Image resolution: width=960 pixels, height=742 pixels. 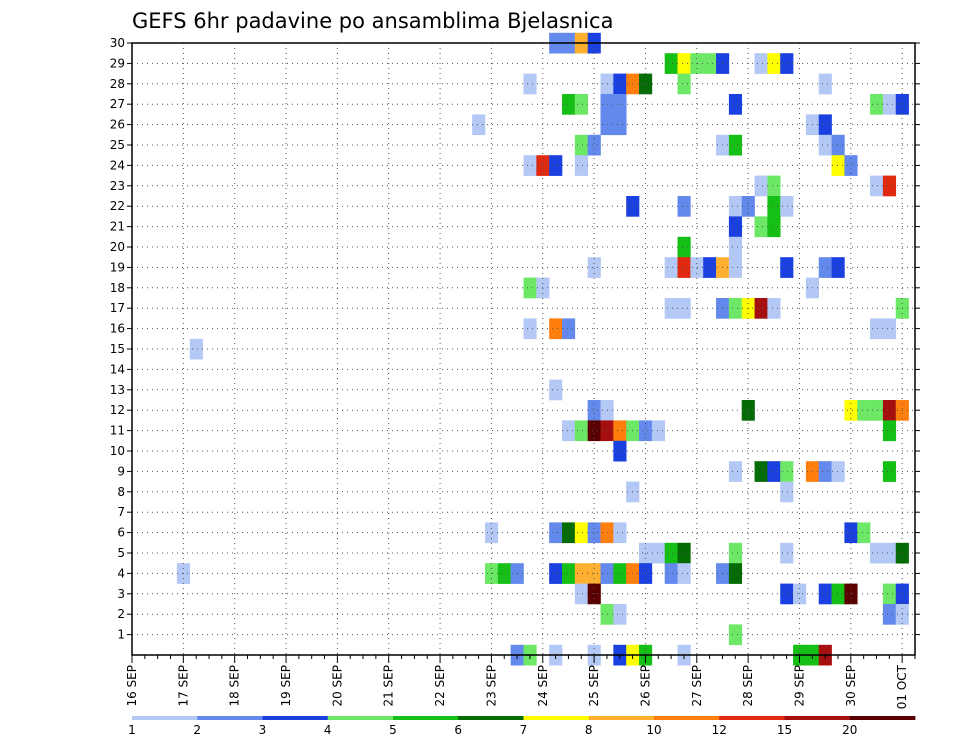 I want to click on x-tick-label: 26 SEP, so click(x=645, y=686).